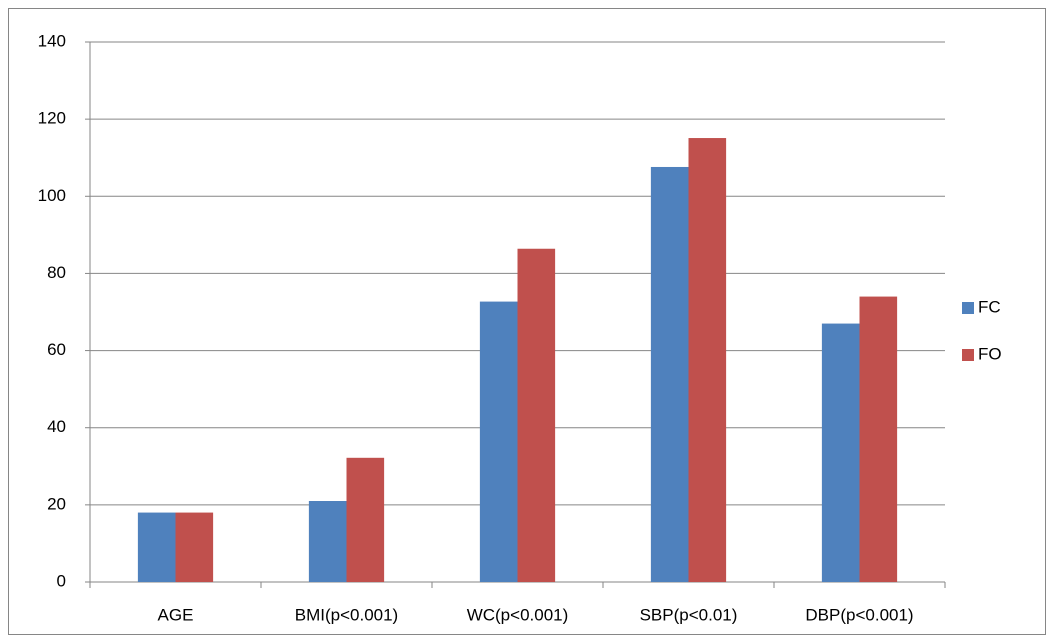 This screenshot has width=1054, height=643. What do you see at coordinates (989, 306) in the screenshot?
I see `legend-label: FC` at bounding box center [989, 306].